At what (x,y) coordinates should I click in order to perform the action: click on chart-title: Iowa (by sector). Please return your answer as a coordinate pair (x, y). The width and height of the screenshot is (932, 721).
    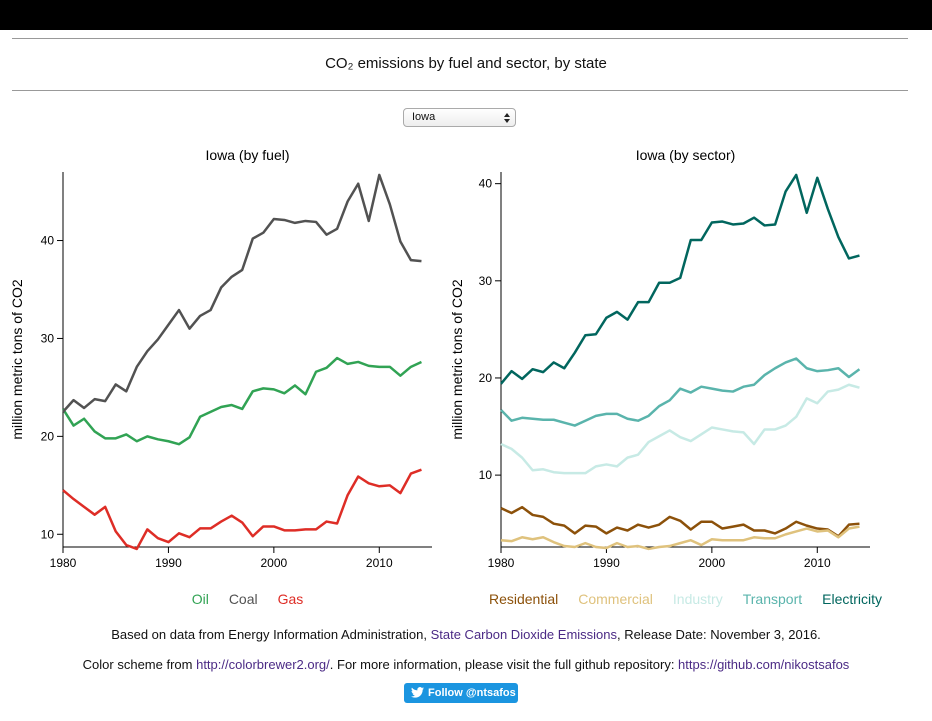
    Looking at the image, I should click on (686, 155).